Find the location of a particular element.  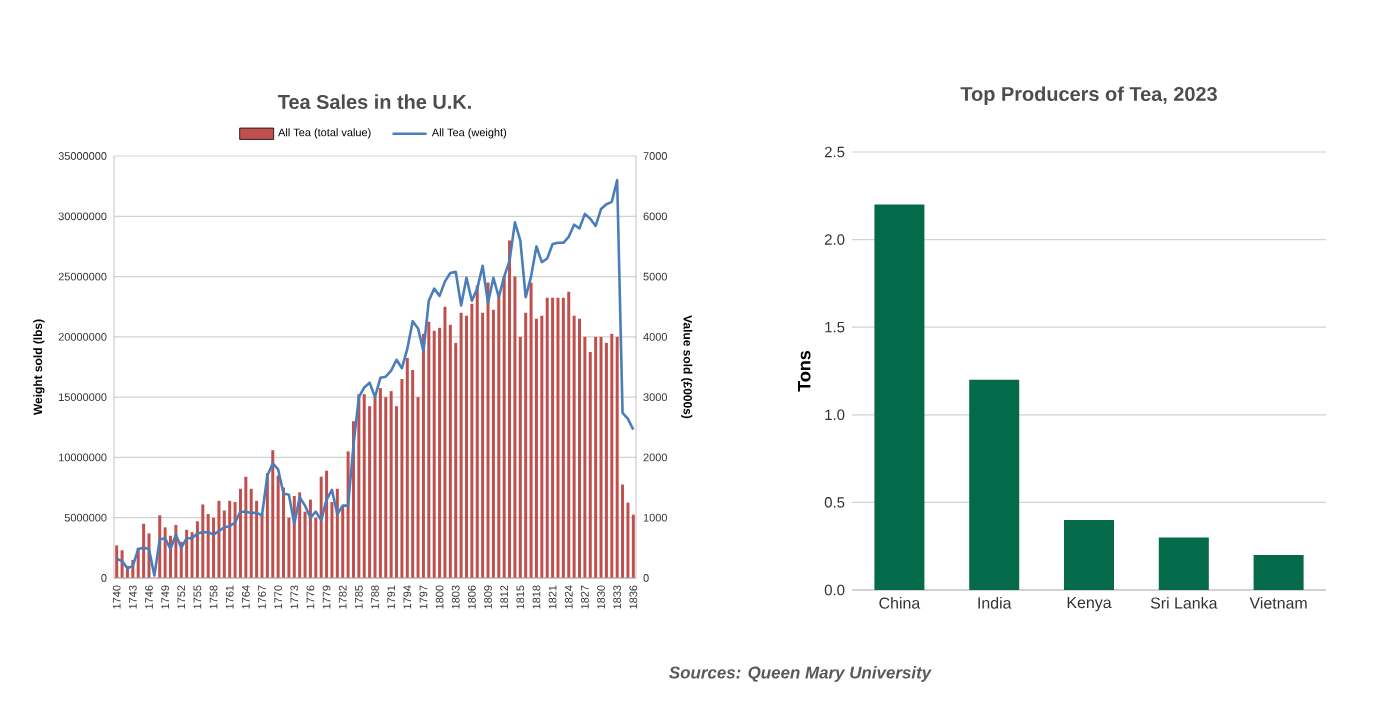

y-axis-title: Tons is located at coordinates (804, 371).